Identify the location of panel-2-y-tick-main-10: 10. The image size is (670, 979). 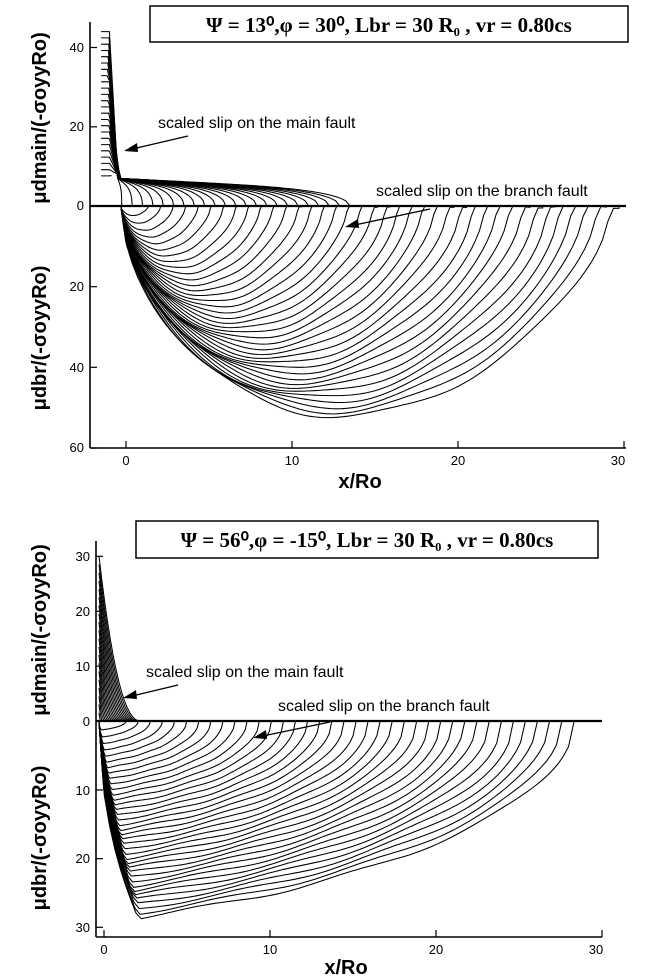
(83, 666).